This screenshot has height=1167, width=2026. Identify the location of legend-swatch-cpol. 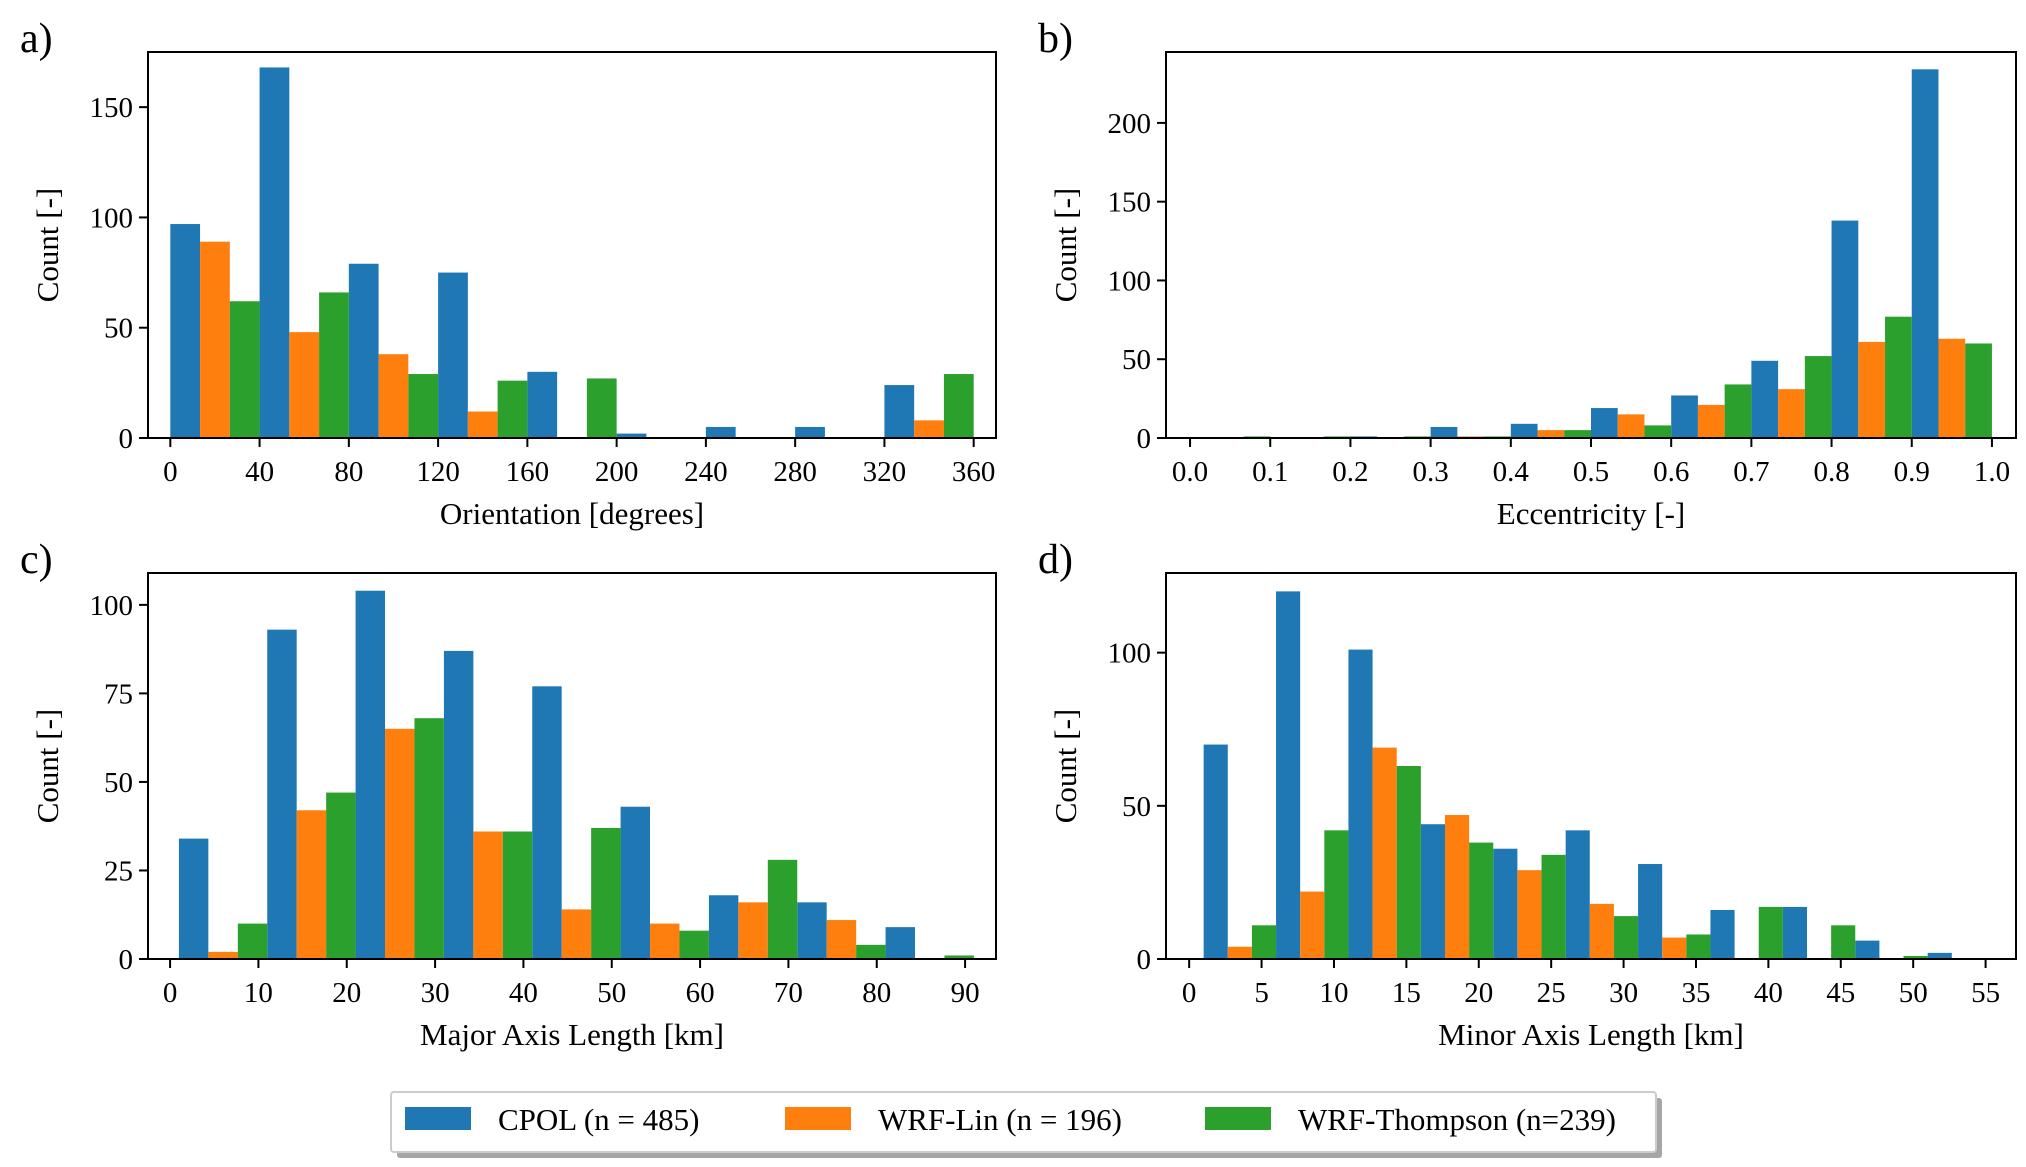
(438, 1118).